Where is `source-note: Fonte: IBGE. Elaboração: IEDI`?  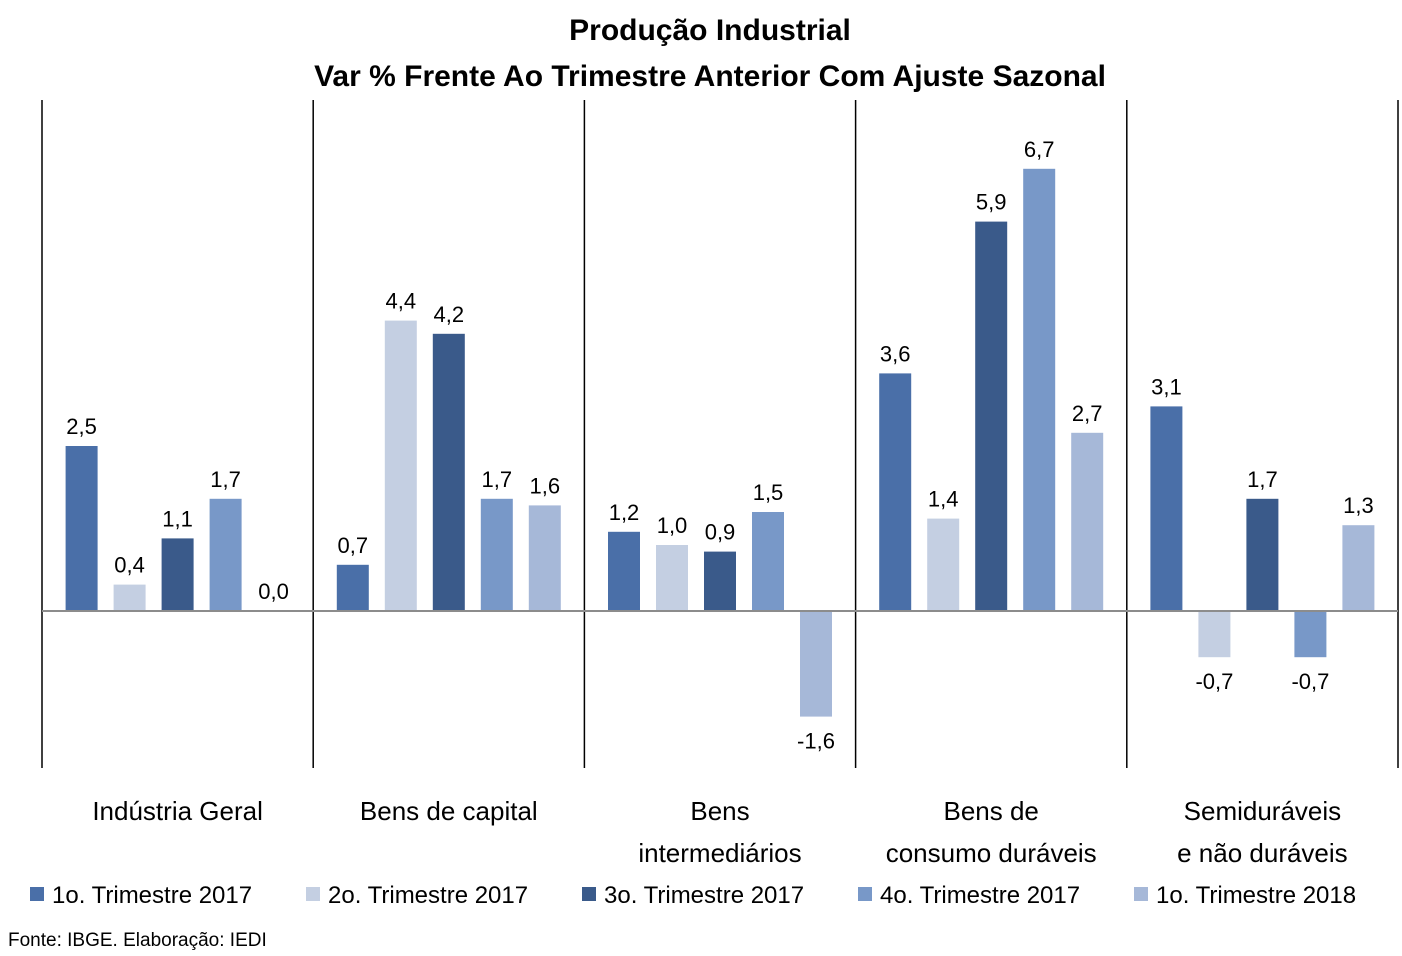 source-note: Fonte: IBGE. Elaboração: IEDI is located at coordinates (137, 940).